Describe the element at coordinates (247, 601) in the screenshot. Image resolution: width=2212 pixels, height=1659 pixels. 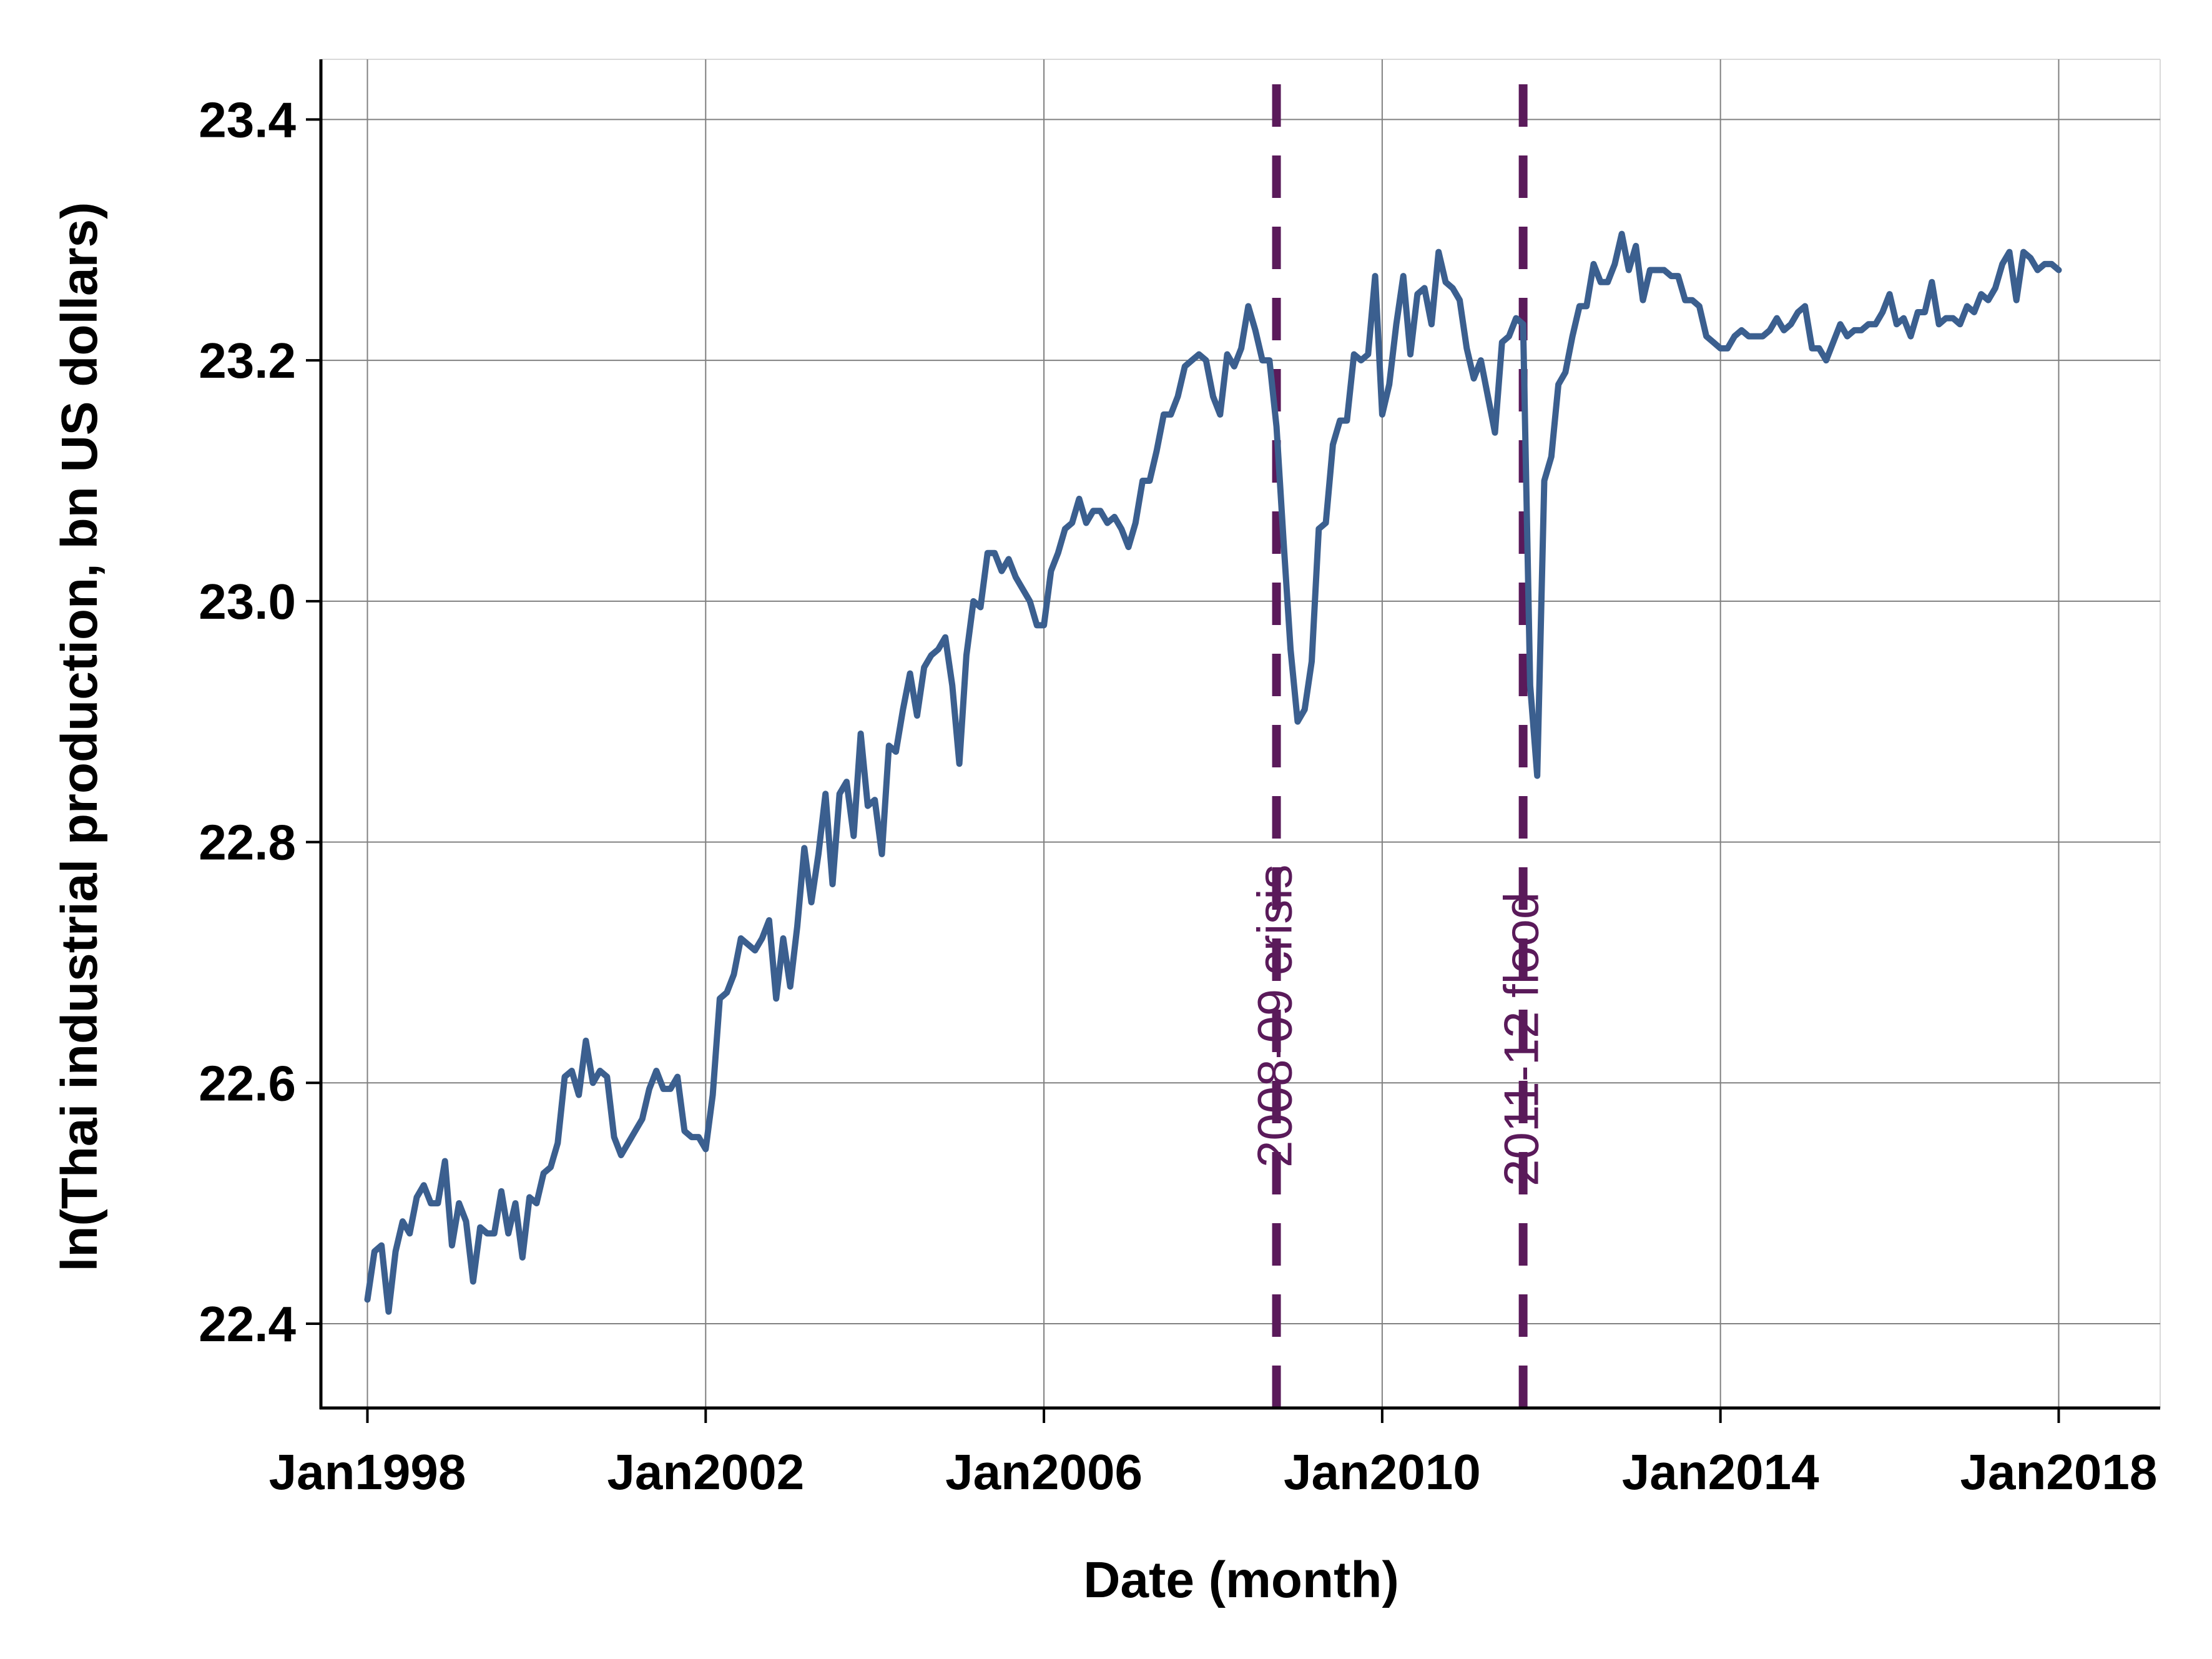
I see `y-tick-label: 23.0` at that location.